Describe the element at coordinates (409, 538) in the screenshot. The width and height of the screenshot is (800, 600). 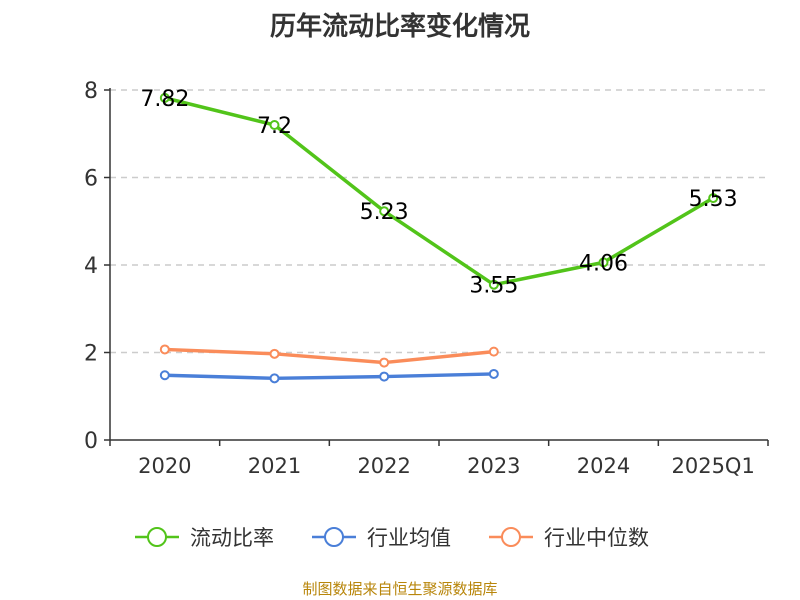
I see `legend-label: 行业均值` at that location.